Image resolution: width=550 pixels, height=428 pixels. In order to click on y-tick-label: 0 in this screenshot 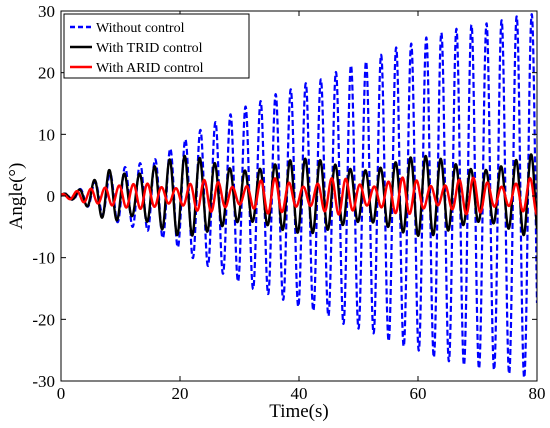, I will do `click(51, 196)`.